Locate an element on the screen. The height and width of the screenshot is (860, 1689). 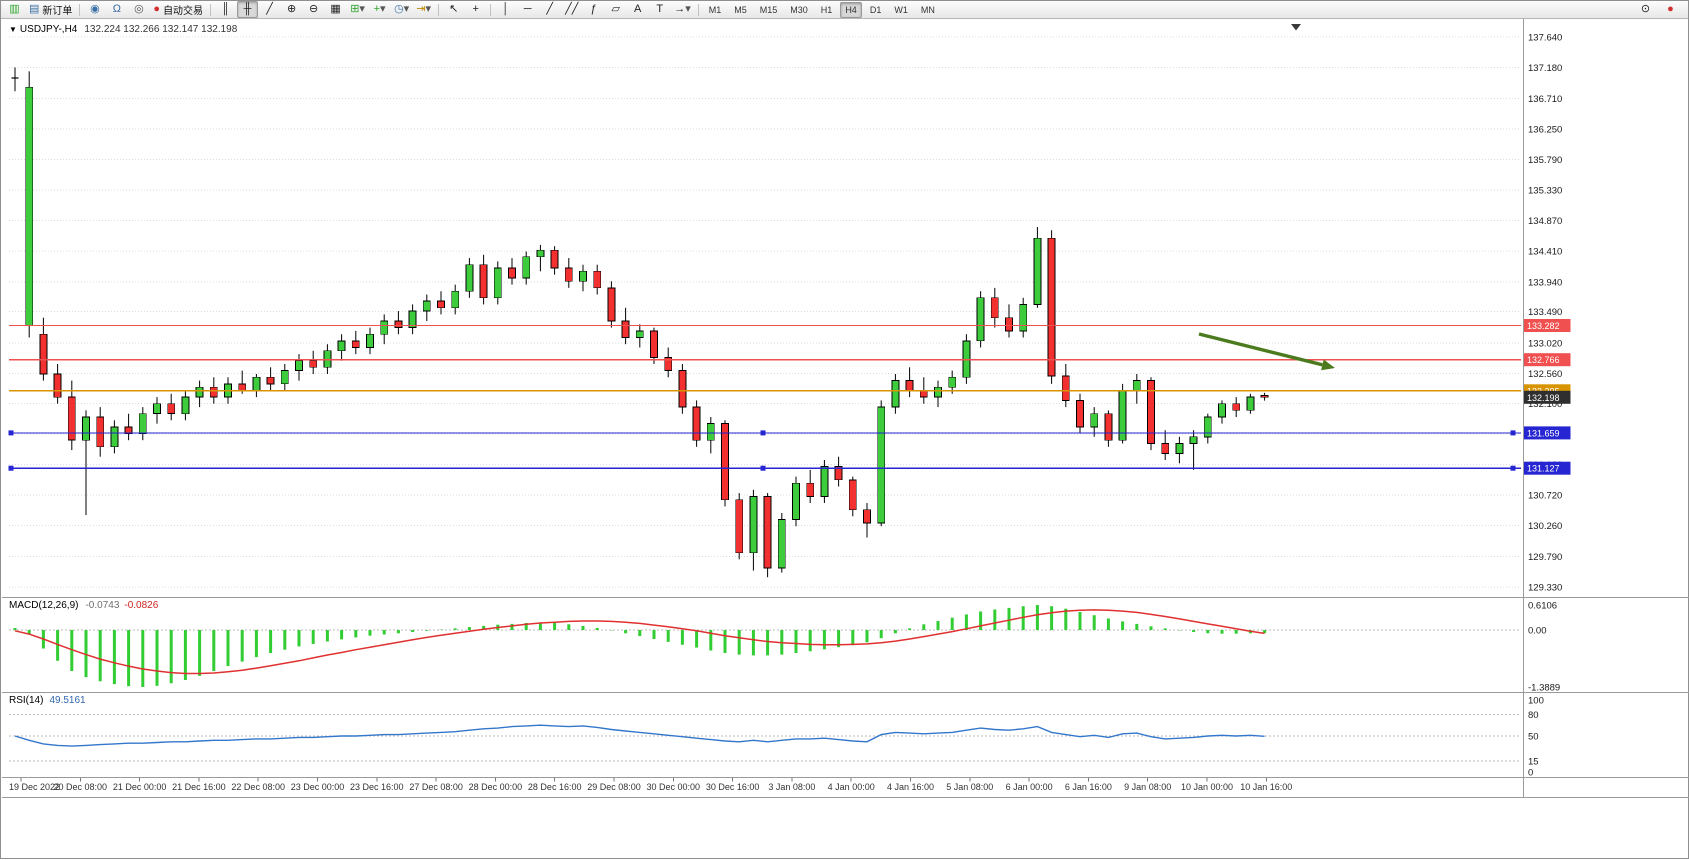
bar-chart-button: ║ is located at coordinates (225, 9).